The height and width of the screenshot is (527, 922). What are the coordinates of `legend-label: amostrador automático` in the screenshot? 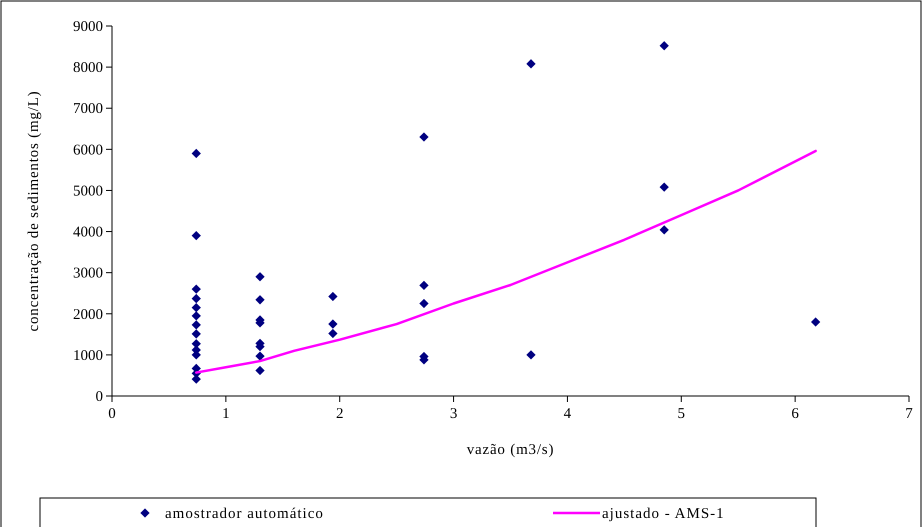 It's located at (244, 514).